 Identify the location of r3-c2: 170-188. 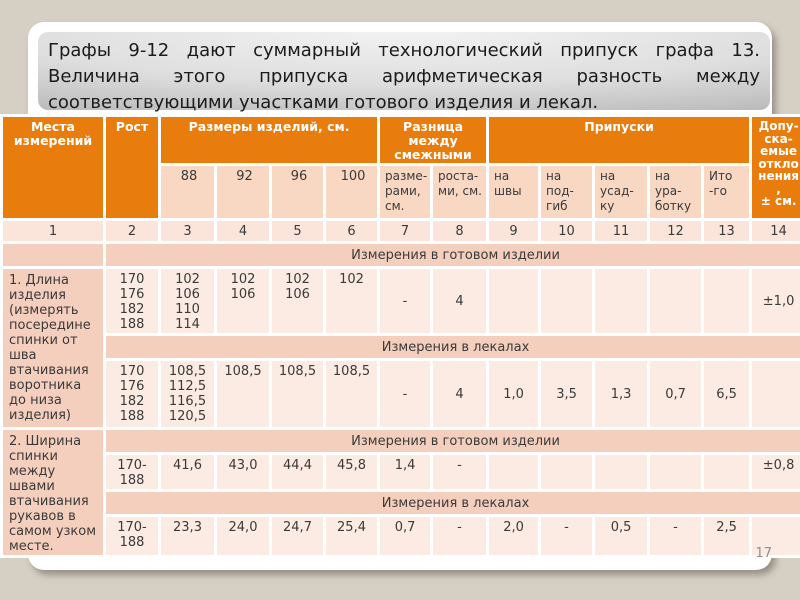
(132, 472).